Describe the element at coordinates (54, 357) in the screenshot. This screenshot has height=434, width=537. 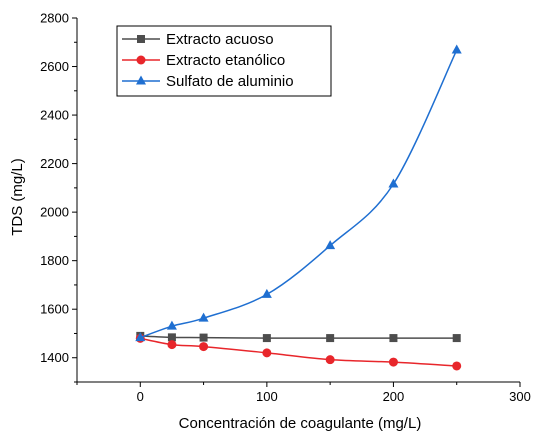
I see `y-tick-label: 1400` at that location.